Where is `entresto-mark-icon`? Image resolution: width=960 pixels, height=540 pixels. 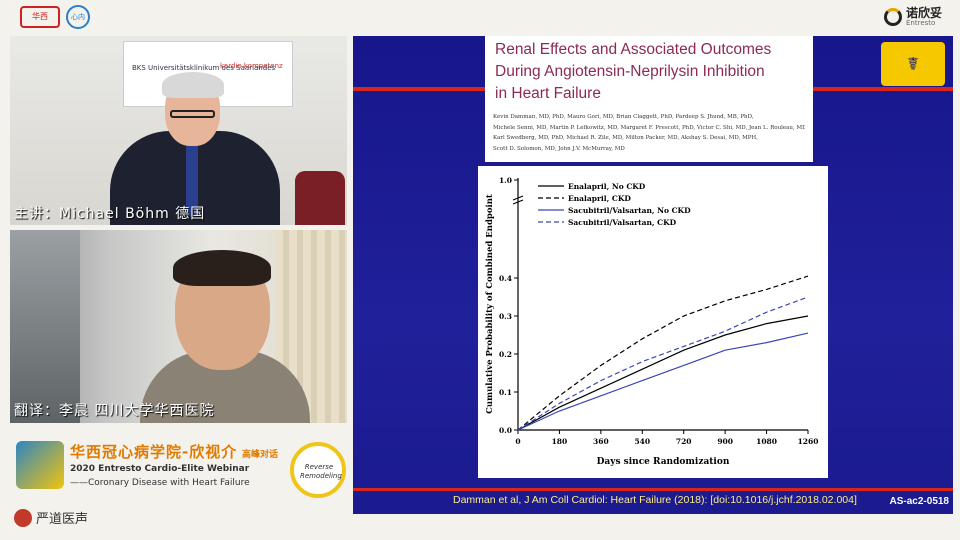 entresto-mark-icon is located at coordinates (892, 17).